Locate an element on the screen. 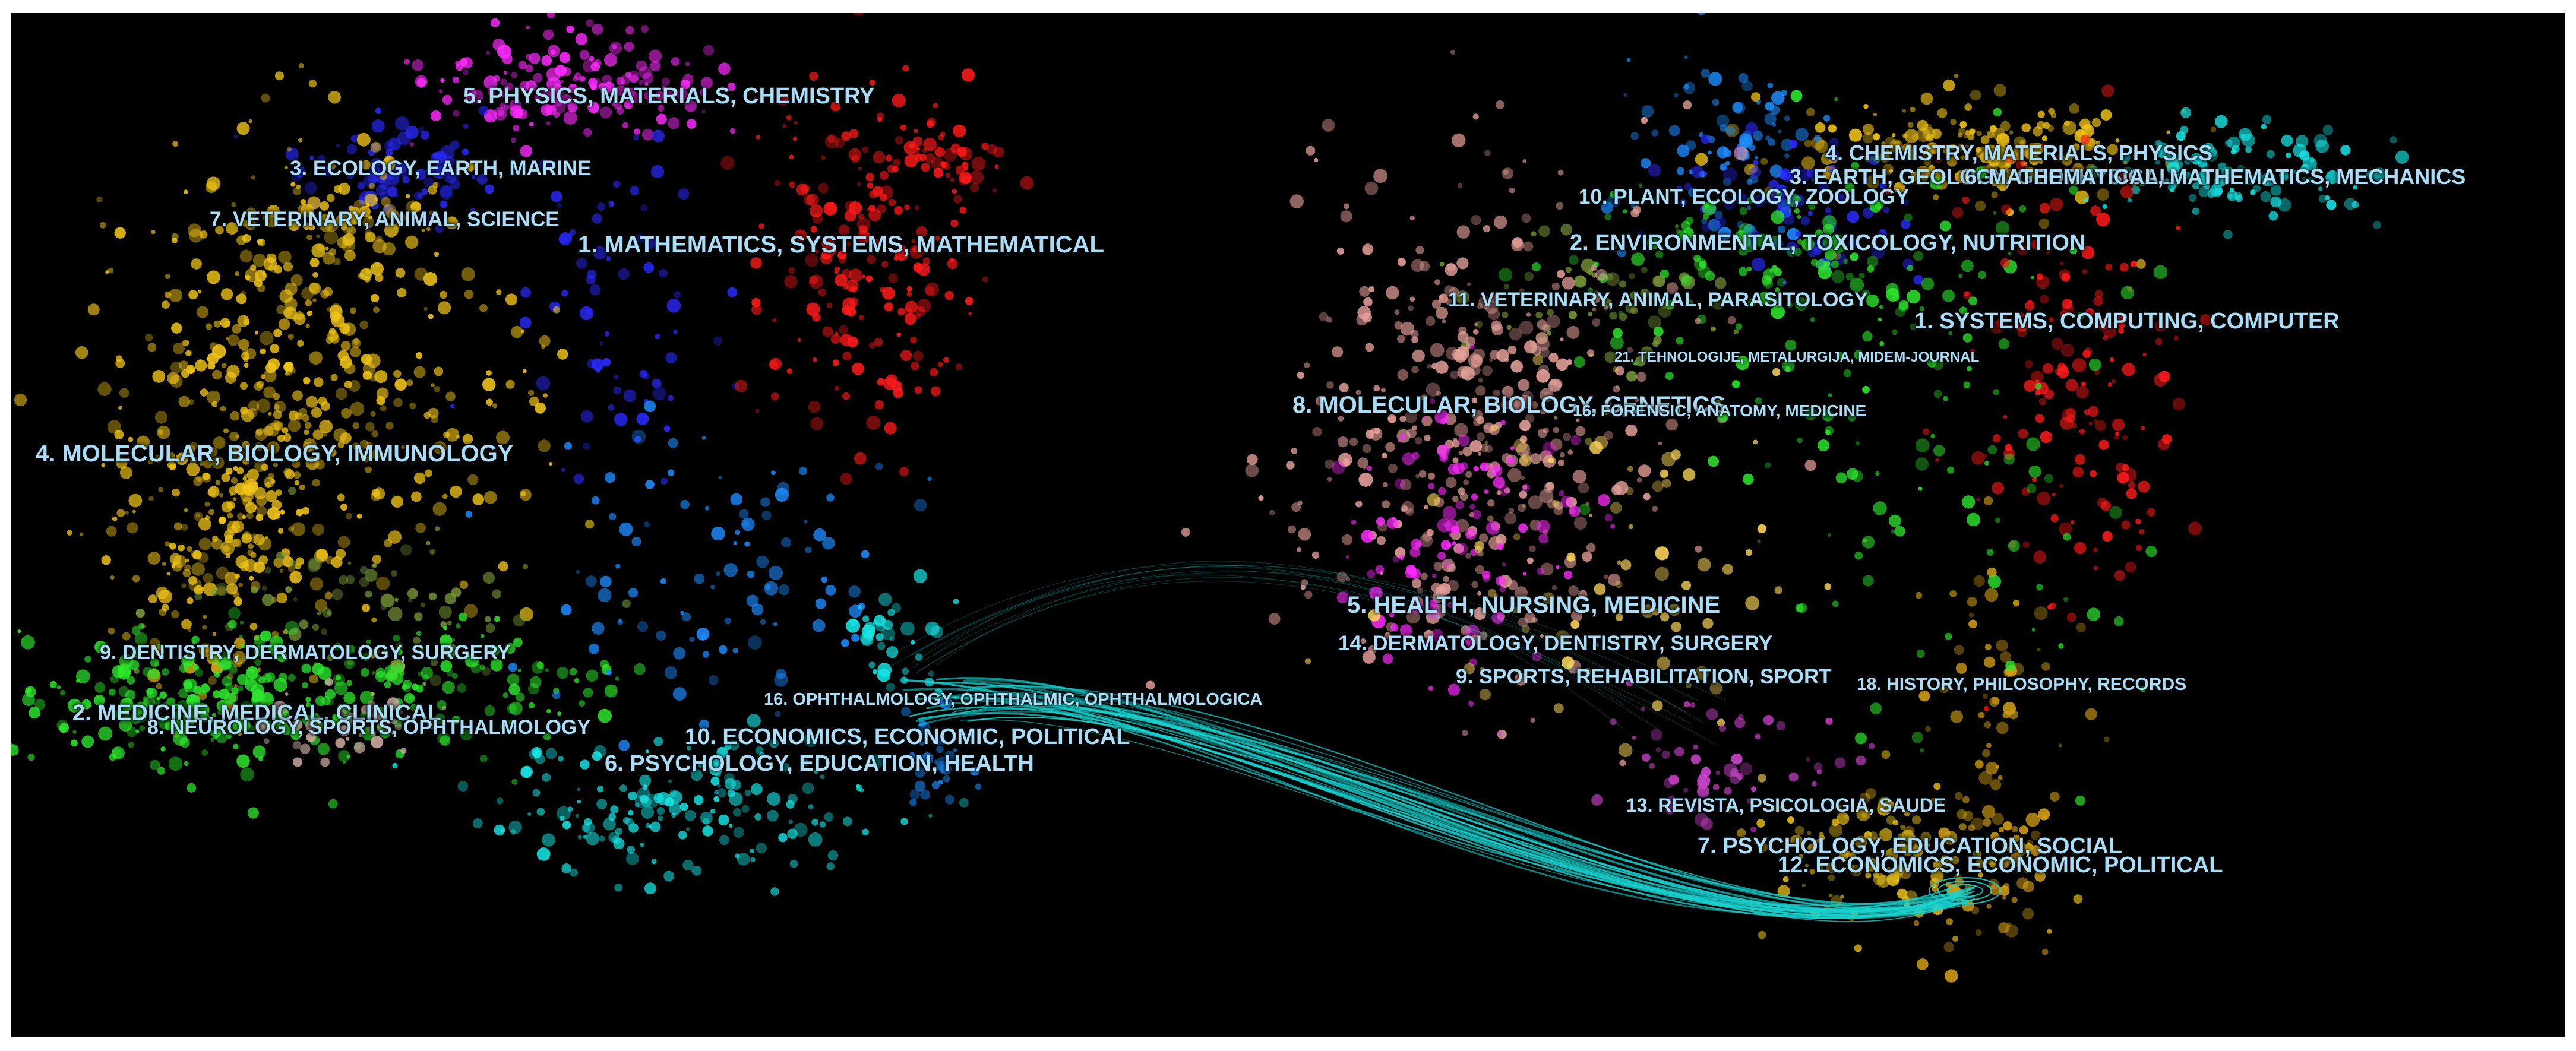 Image resolution: width=2576 pixels, height=1051 pixels. cluster-label-left-molecular: 4. MOLECULAR, BIOLOGY, IMMUNOLOGY is located at coordinates (275, 454).